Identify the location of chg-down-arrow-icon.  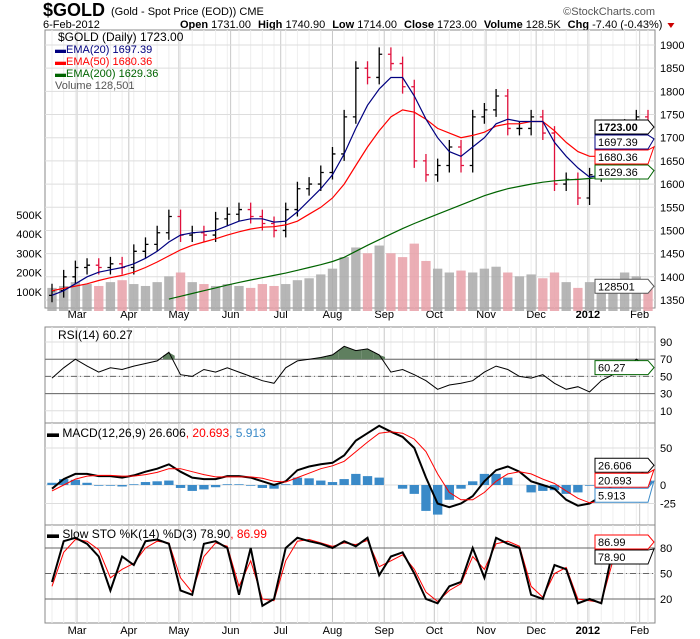
(671, 25).